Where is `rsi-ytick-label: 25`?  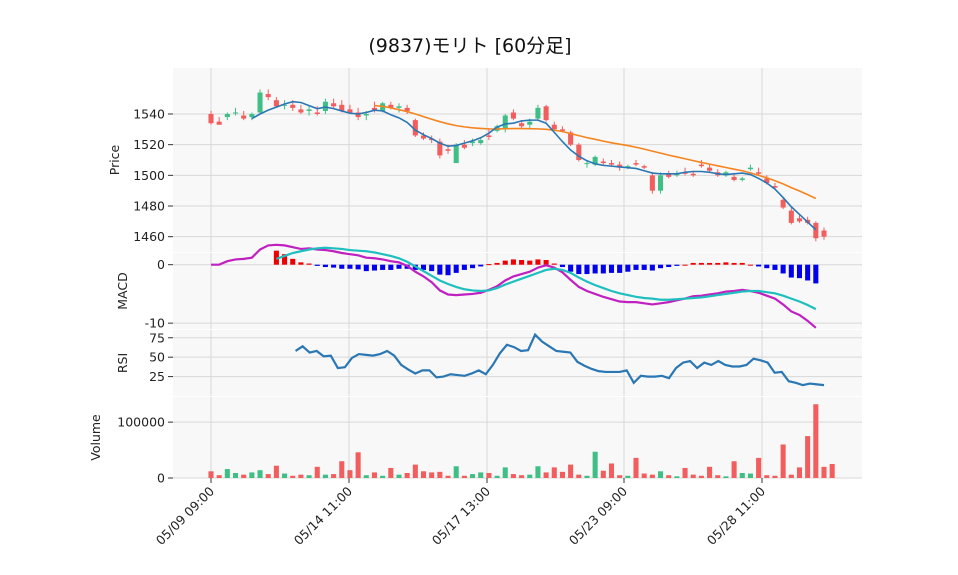 rsi-ytick-label: 25 is located at coordinates (157, 376).